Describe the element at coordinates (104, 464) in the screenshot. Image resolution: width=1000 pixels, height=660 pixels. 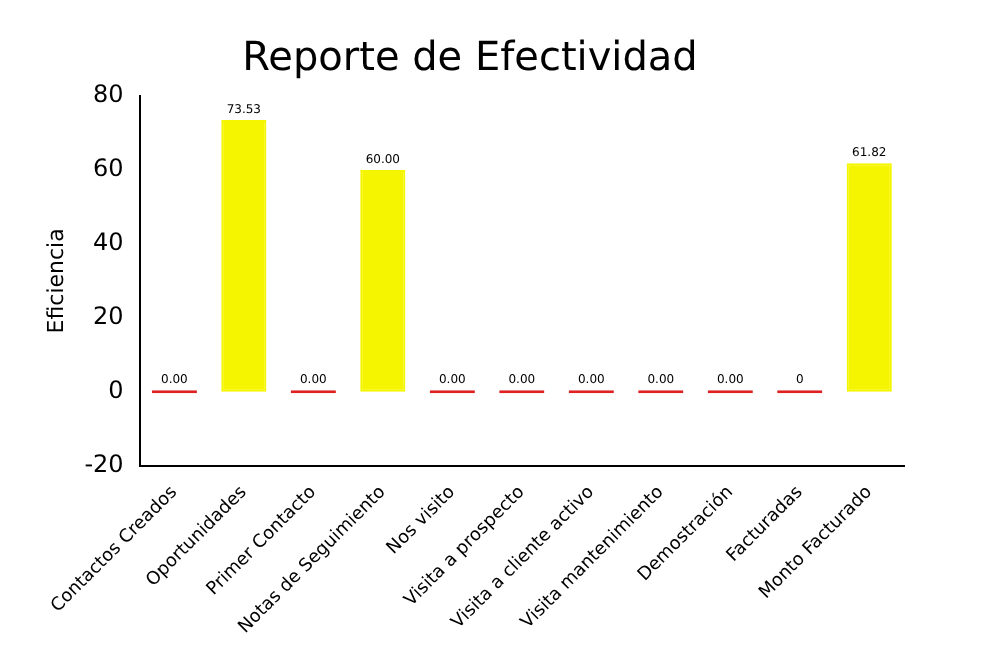
I see `y-tick-label: -20` at that location.